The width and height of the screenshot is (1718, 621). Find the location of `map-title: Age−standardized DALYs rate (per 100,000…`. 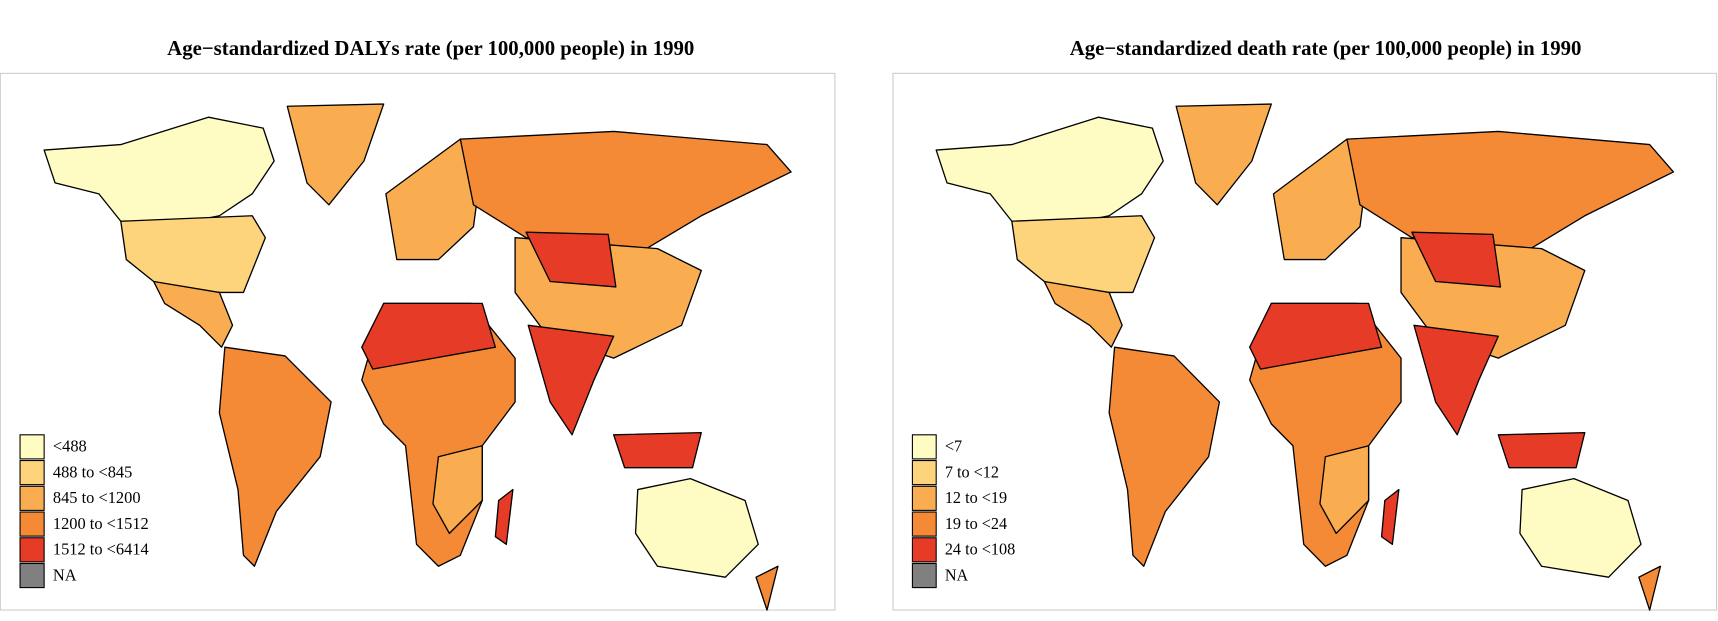

map-title: Age−standardized DALYs rate (per 100,000… is located at coordinates (430, 48).